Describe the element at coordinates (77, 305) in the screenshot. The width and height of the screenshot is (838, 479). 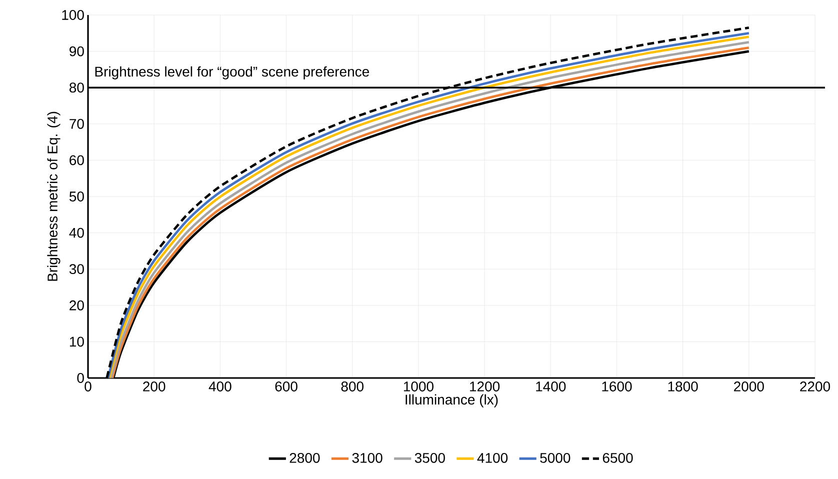
I see `y-tick-label: 20` at that location.